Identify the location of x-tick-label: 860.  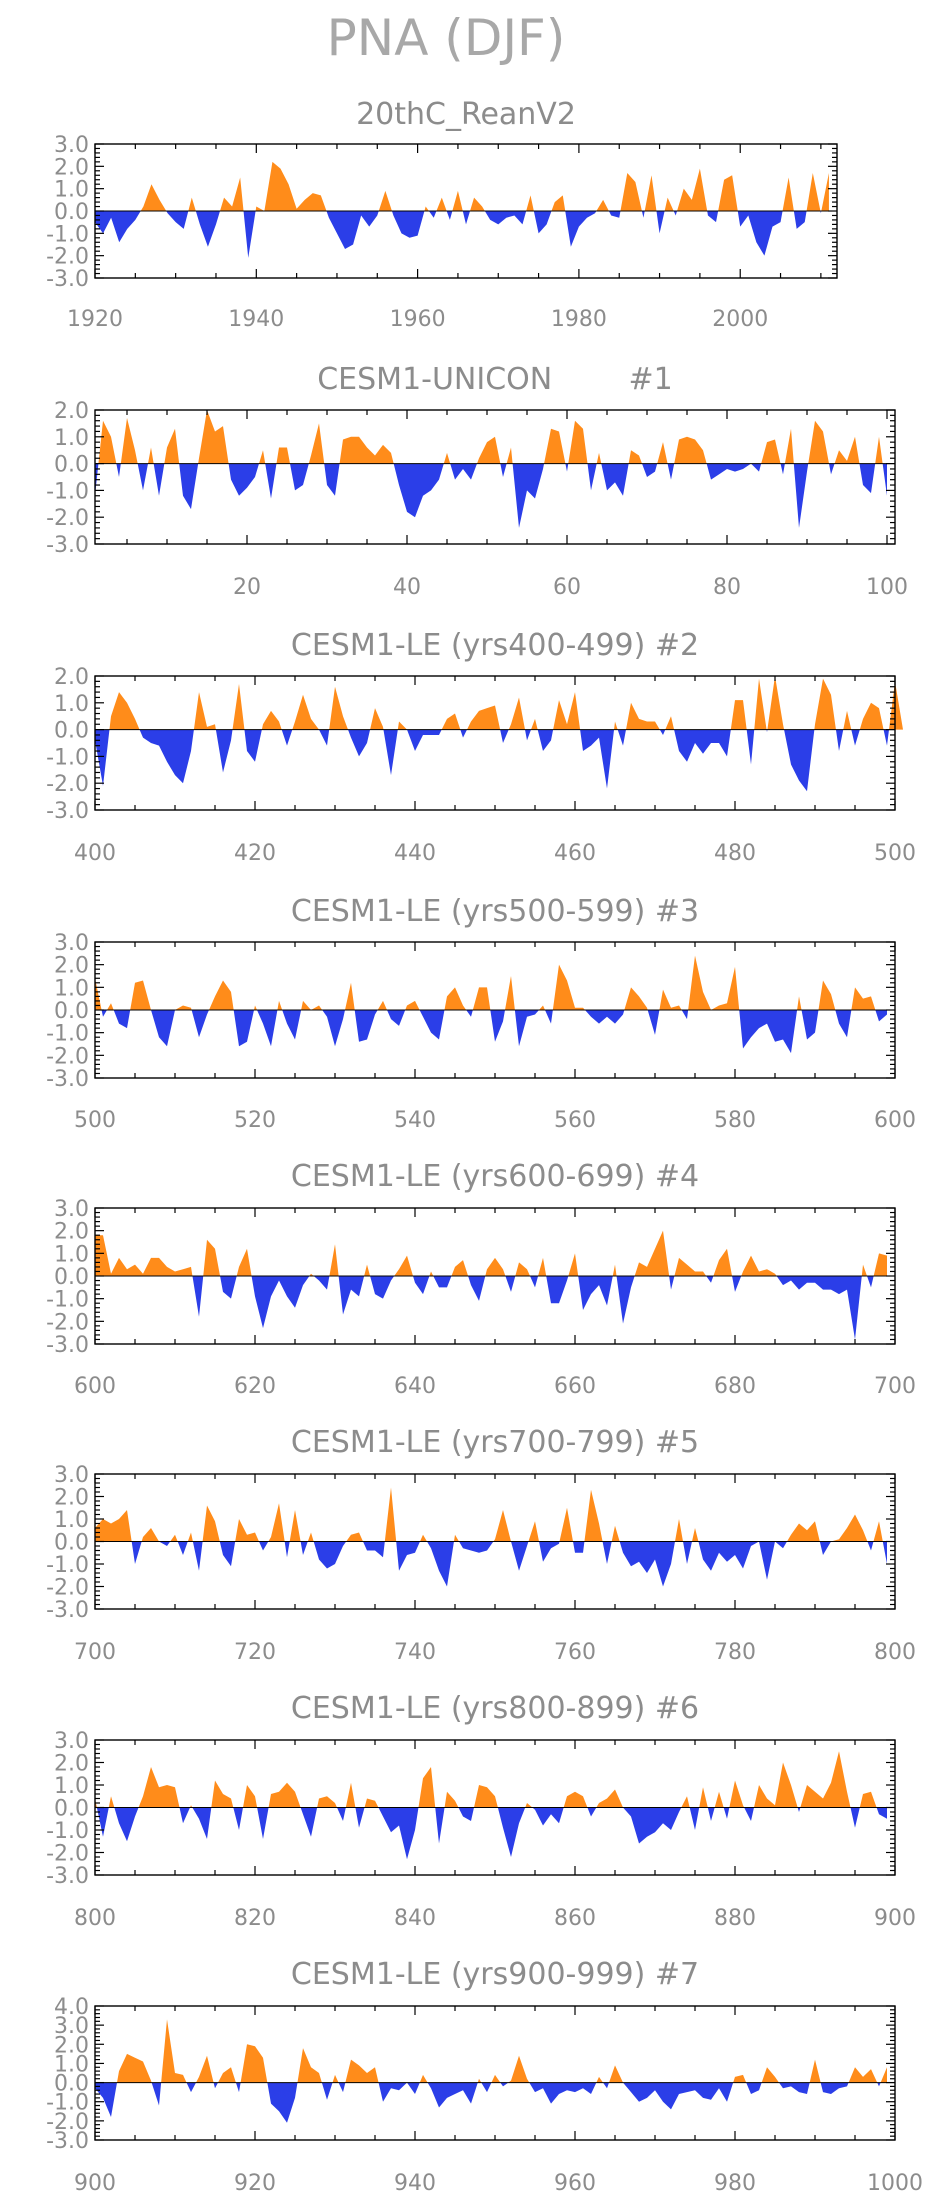
(575, 1918).